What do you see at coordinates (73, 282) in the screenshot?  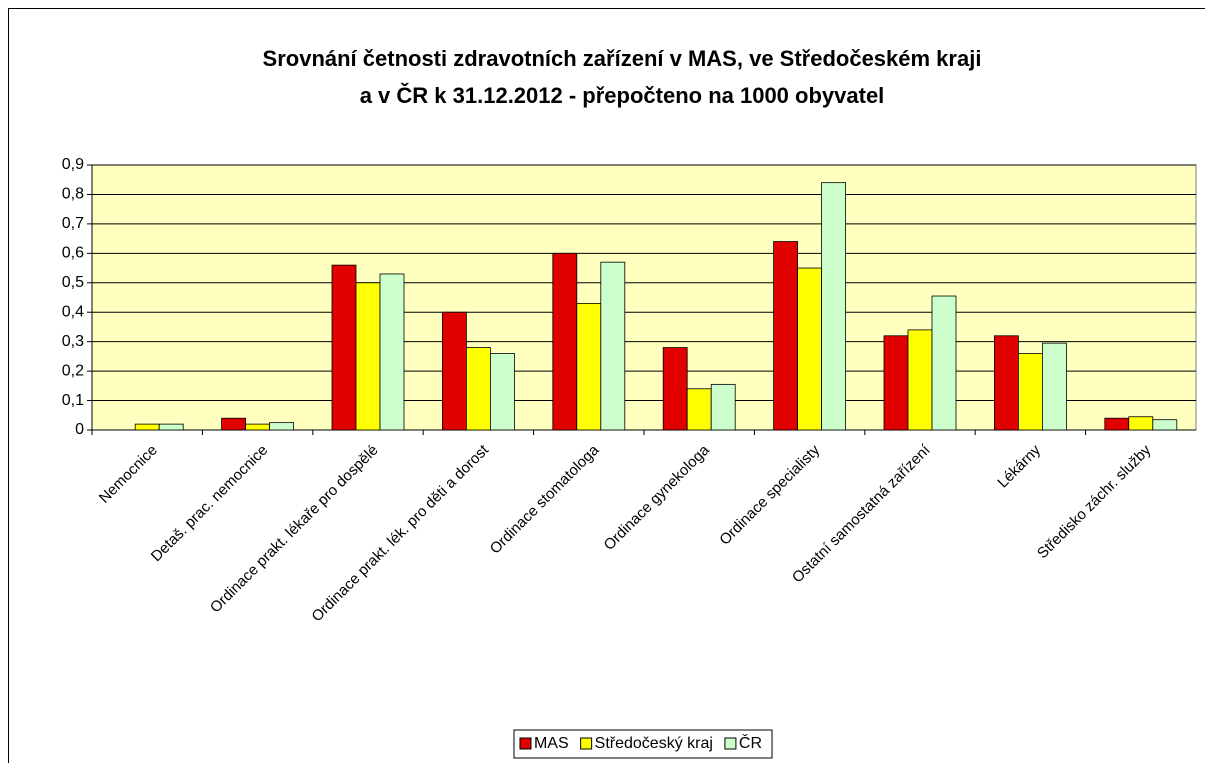 I see `y-tick-label: 0,5` at bounding box center [73, 282].